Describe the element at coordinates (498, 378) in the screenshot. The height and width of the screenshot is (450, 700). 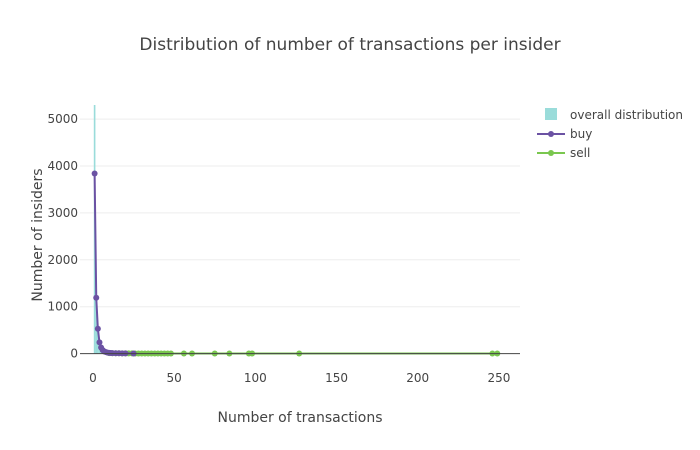
I see `x-tick-label: 250` at that location.